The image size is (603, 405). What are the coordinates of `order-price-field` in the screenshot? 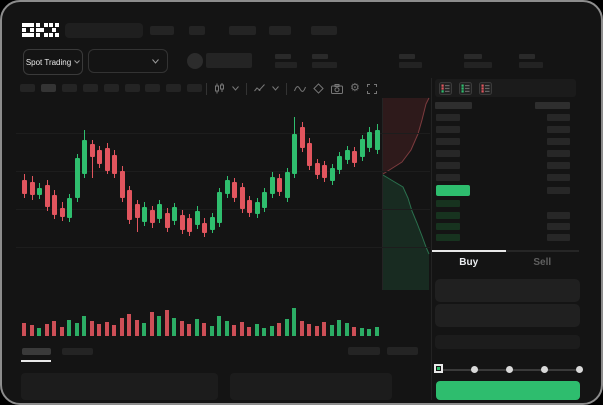 It's located at (507, 290).